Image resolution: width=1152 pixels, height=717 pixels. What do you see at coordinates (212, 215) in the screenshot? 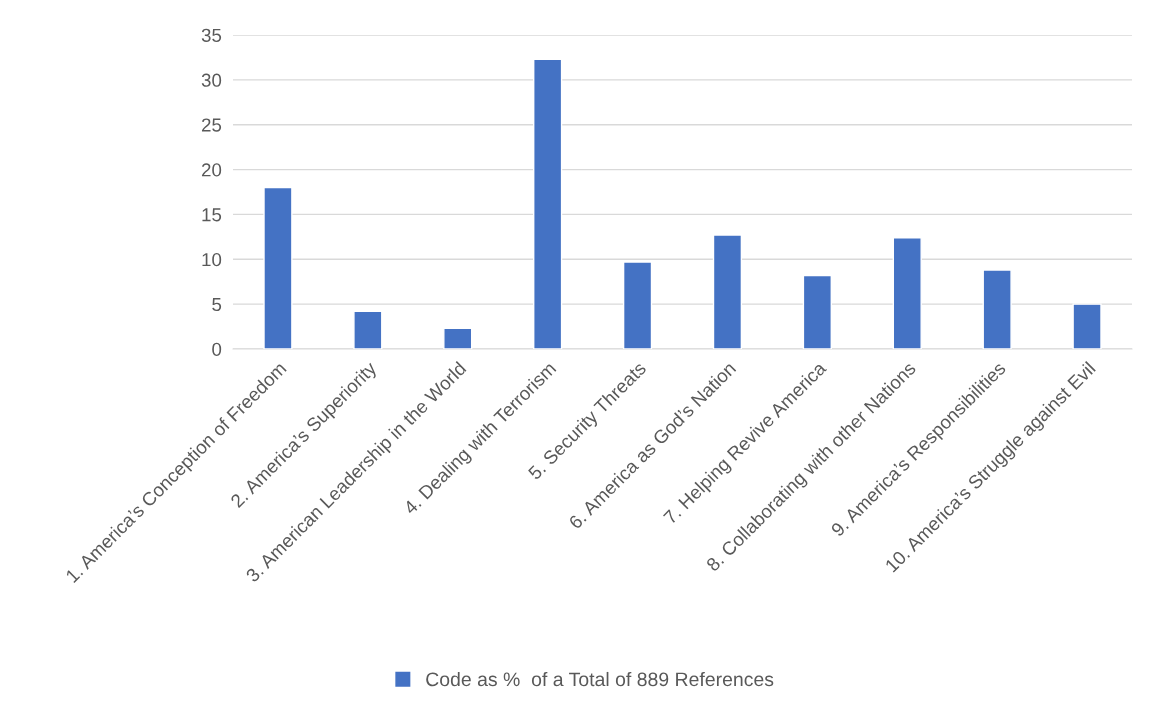
I see `y-tick-label: 15` at bounding box center [212, 215].